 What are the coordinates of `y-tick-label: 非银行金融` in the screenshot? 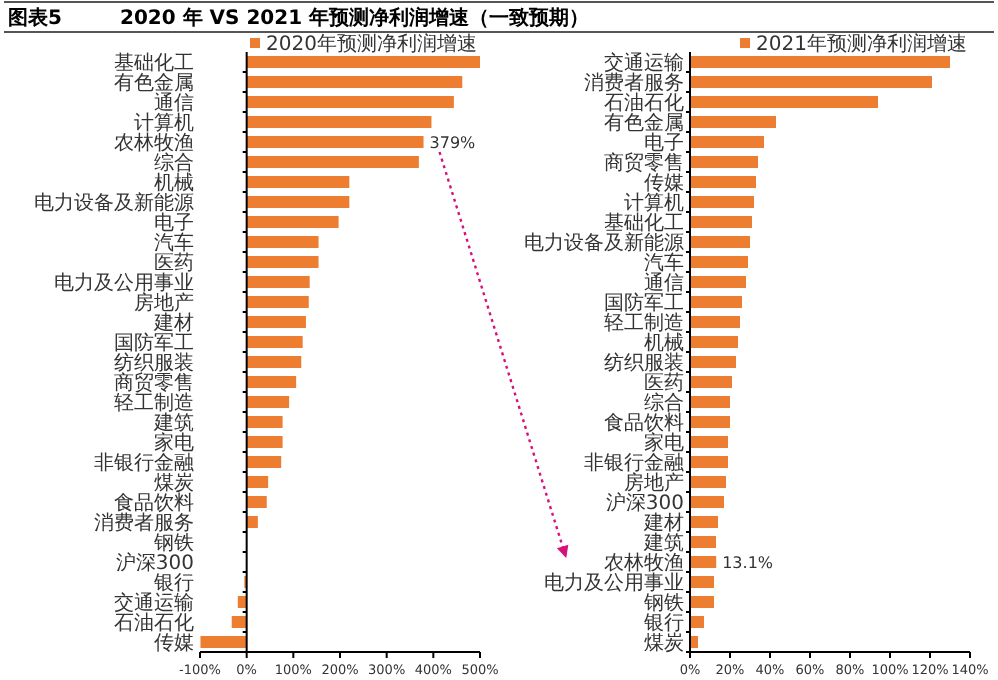 It's located at (634, 463).